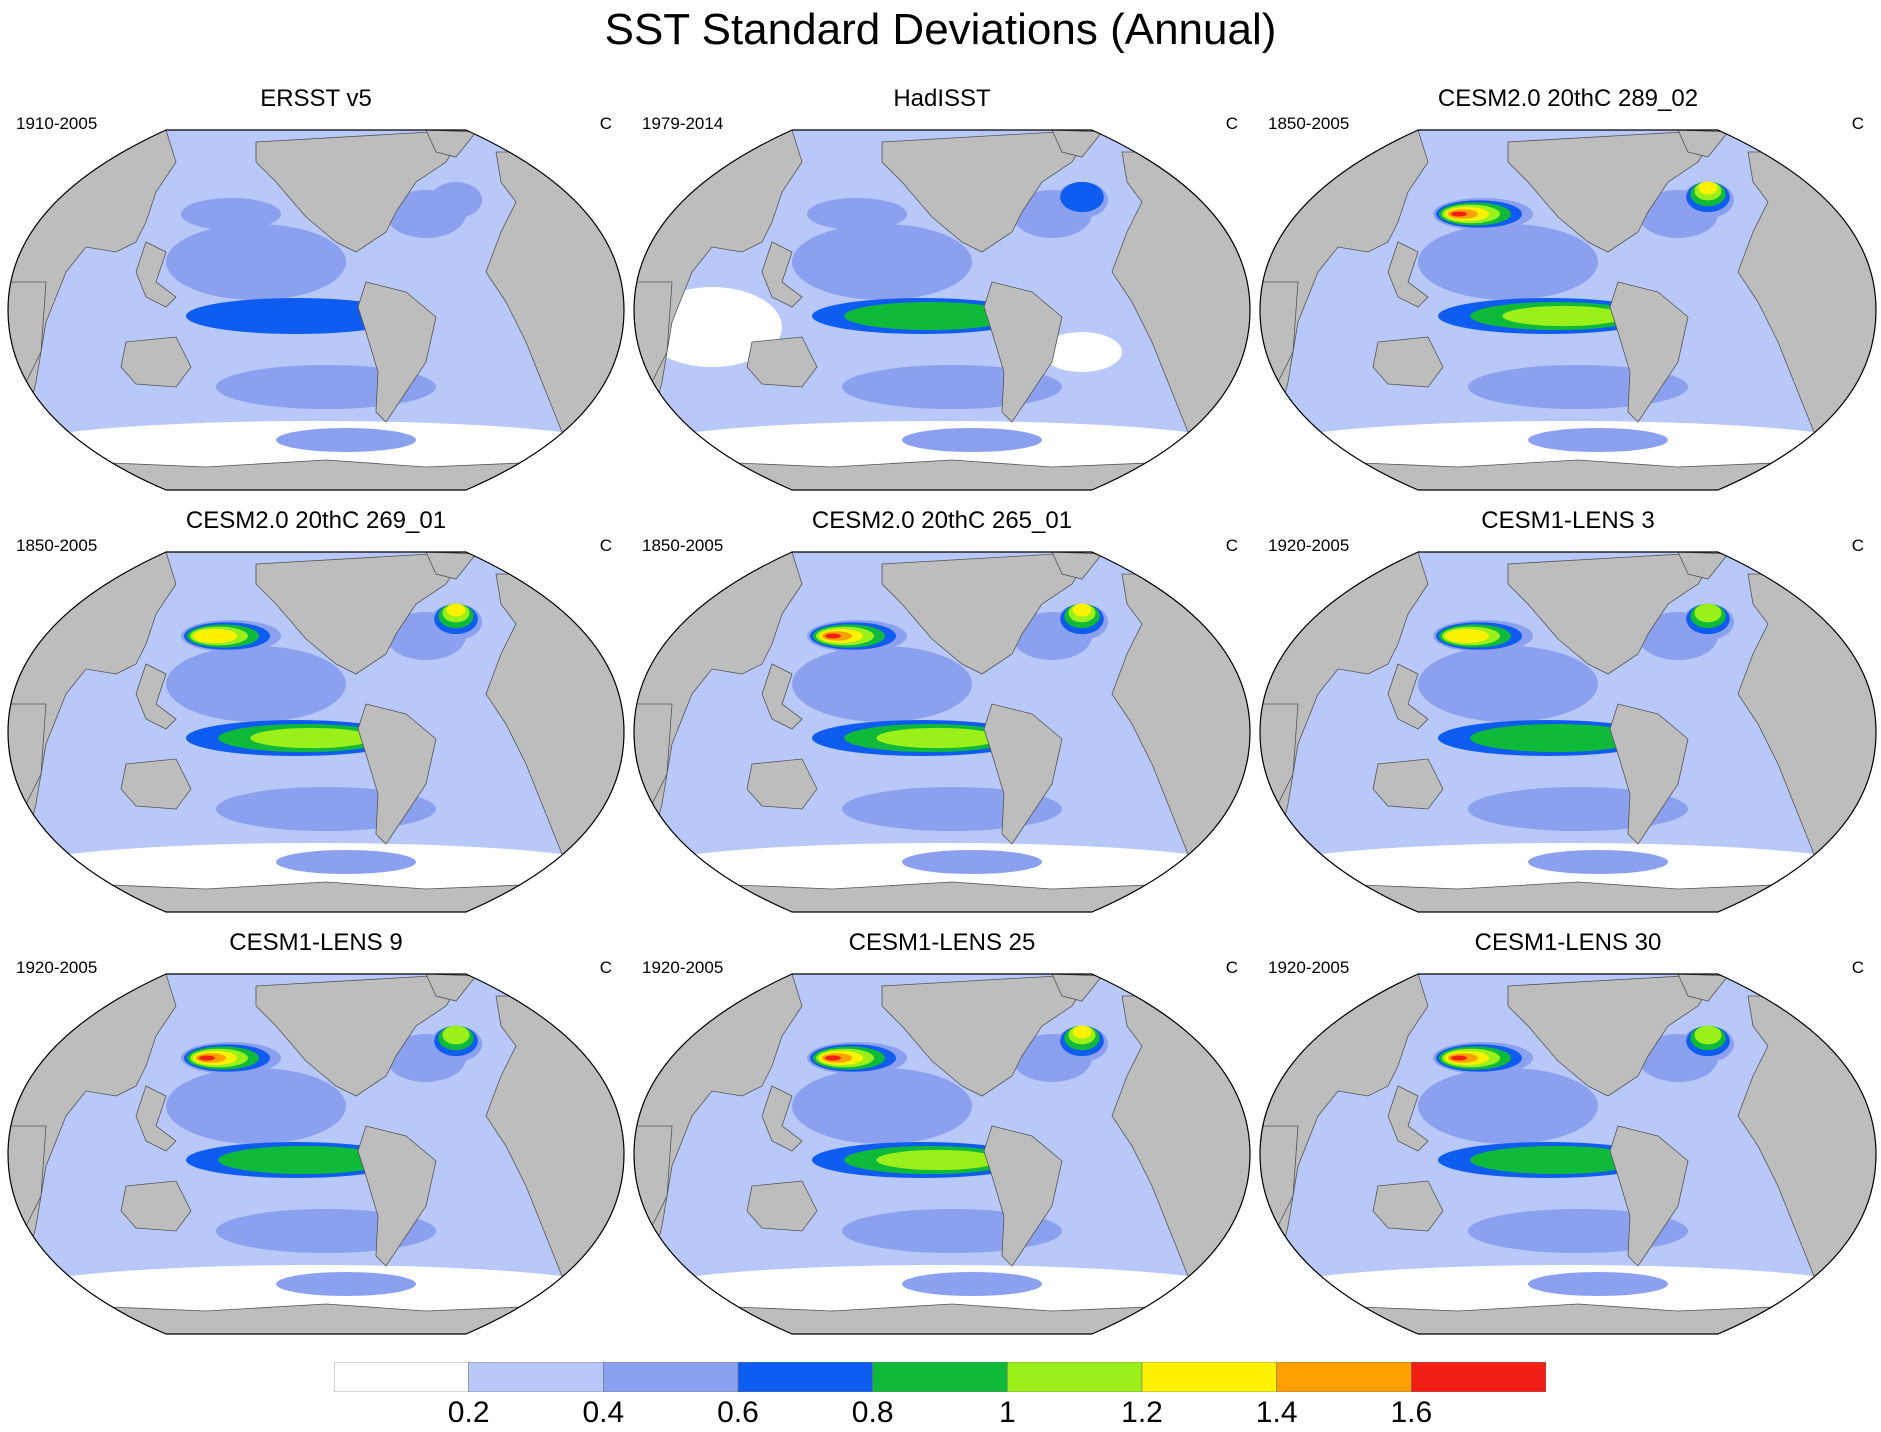 The width and height of the screenshot is (1881, 1432). I want to click on map-panel: CESM1-LENS 25 1920-2005 C, so click(942, 1135).